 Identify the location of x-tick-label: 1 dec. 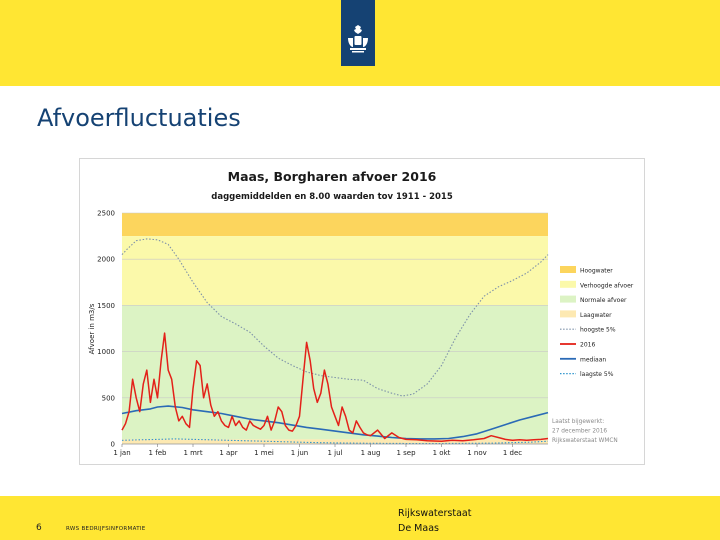
(512, 453).